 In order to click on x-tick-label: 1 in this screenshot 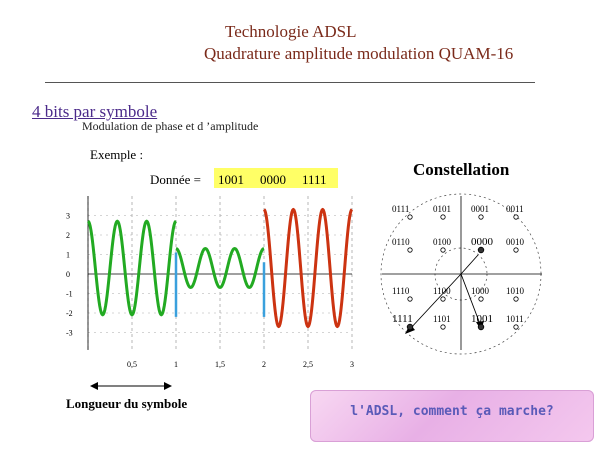, I will do `click(176, 364)`.